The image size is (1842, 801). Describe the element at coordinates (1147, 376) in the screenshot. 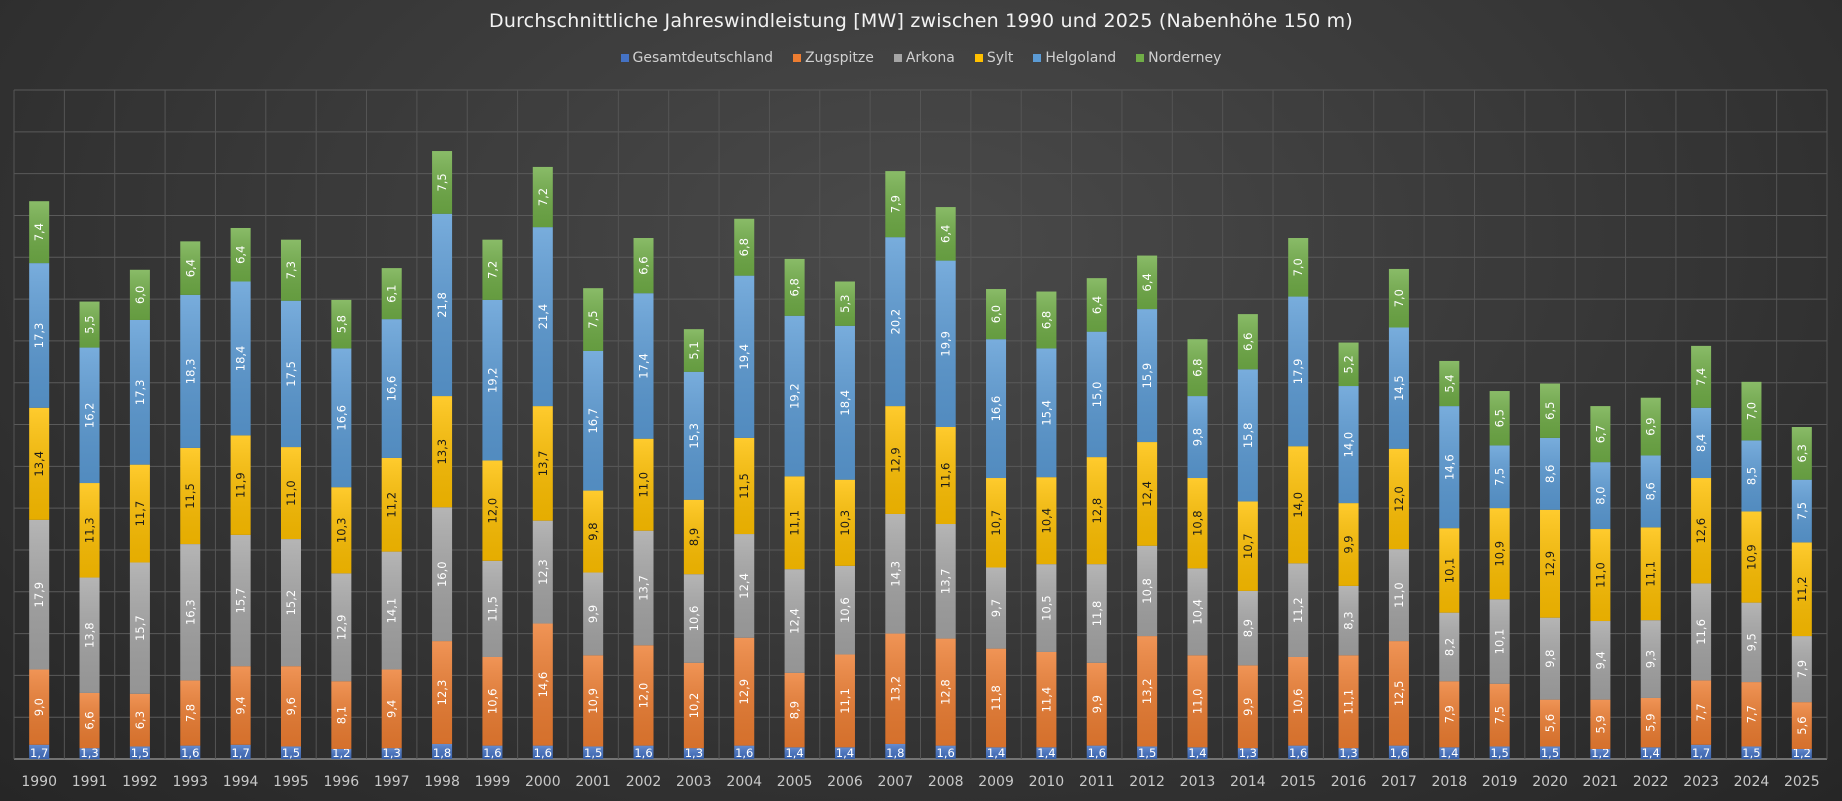

I see `data-label: 15,9` at that location.